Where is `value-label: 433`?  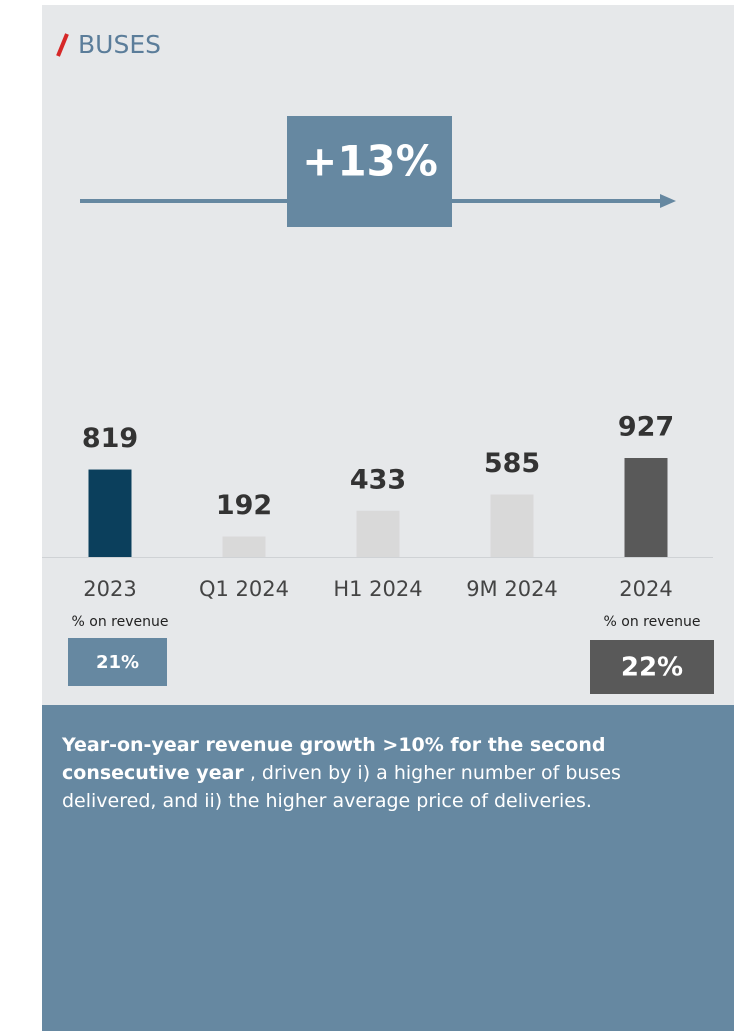 value-label: 433 is located at coordinates (378, 479).